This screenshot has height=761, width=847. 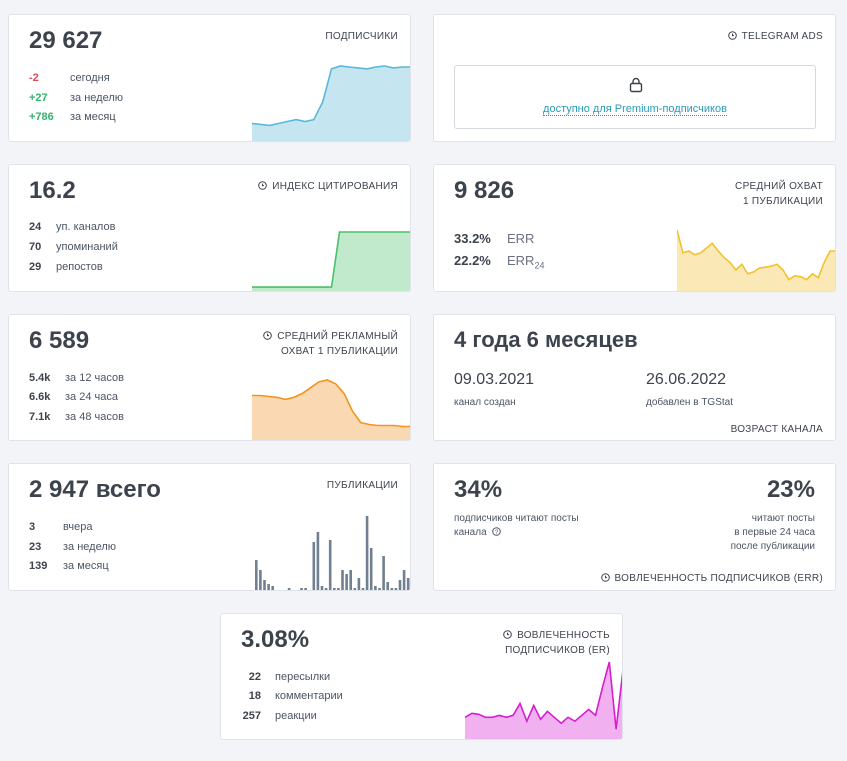 What do you see at coordinates (332, 553) in the screenshot?
I see `bar-sparkline` at bounding box center [332, 553].